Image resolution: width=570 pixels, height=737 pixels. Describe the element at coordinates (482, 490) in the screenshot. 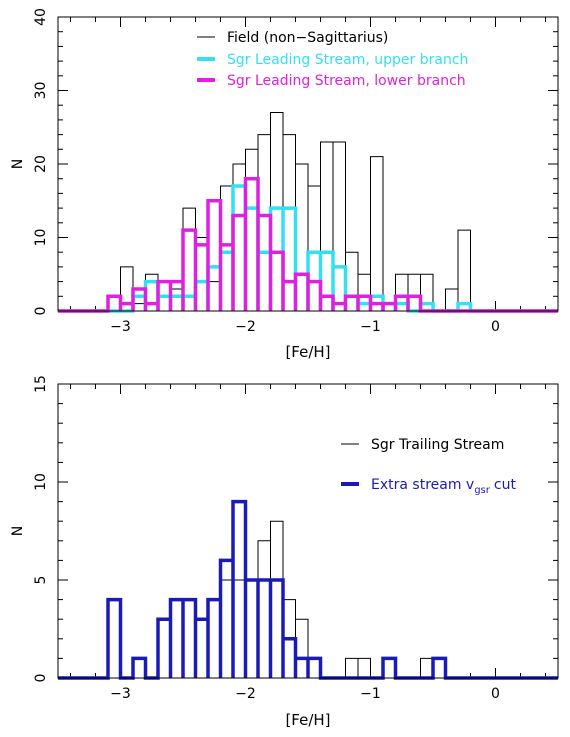

I see `legend-label-extra-stream-subscript: gsr` at that location.